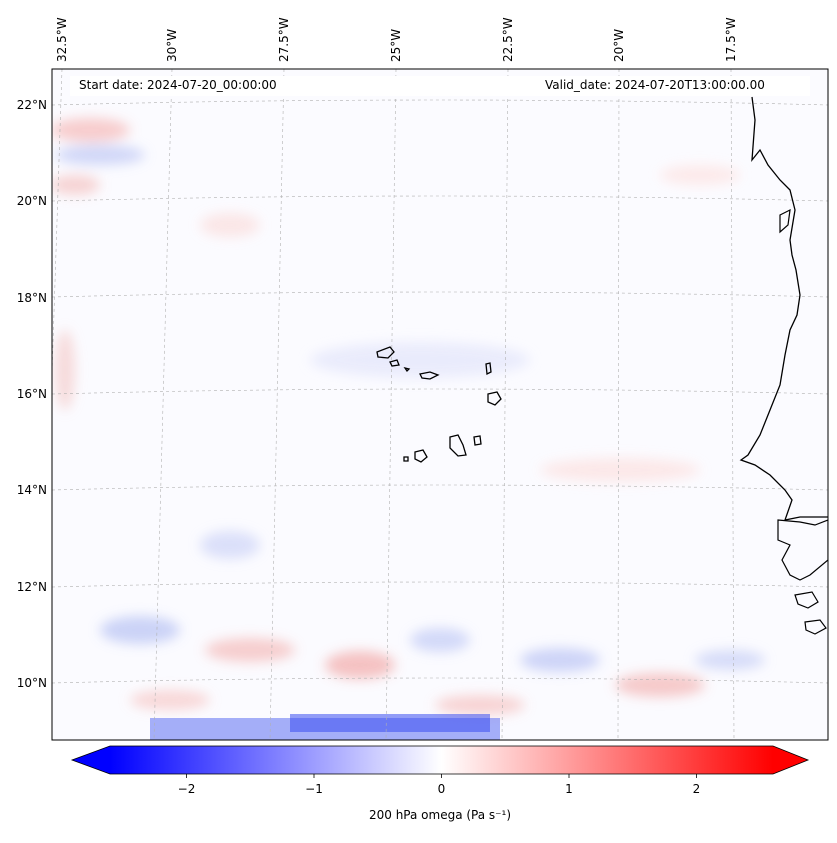  What do you see at coordinates (391, 404) in the screenshot?
I see `meridian-25w` at bounding box center [391, 404].